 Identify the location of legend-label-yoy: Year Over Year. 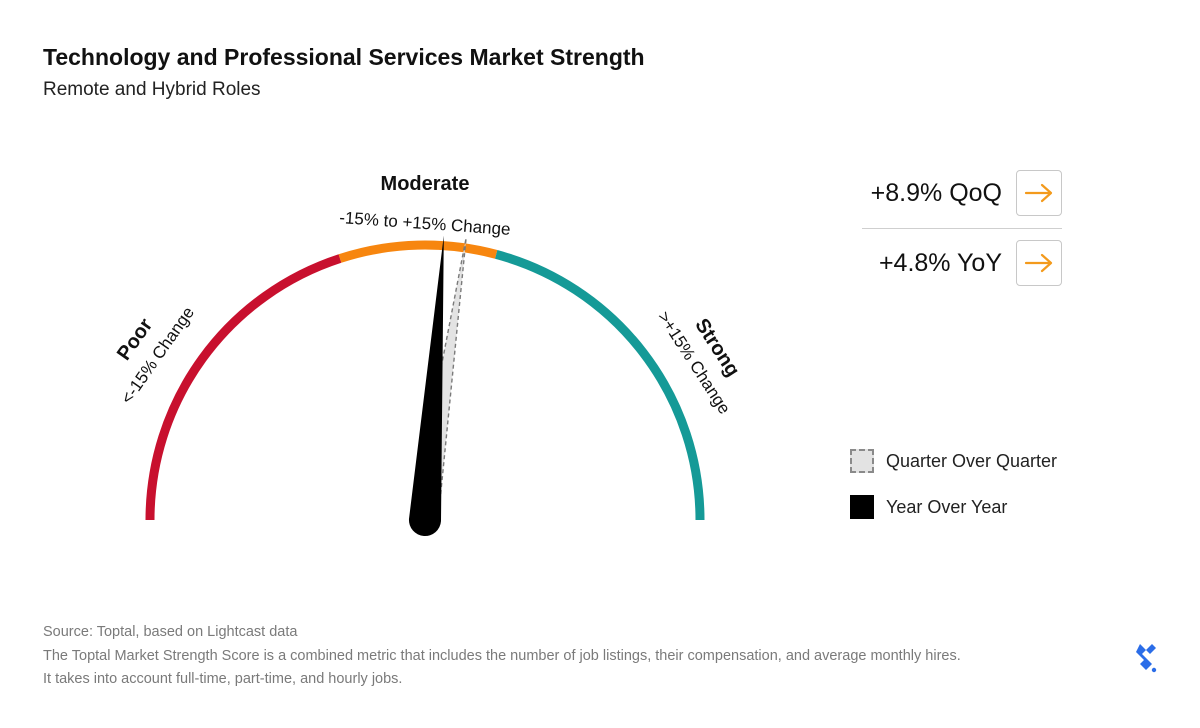
(947, 506).